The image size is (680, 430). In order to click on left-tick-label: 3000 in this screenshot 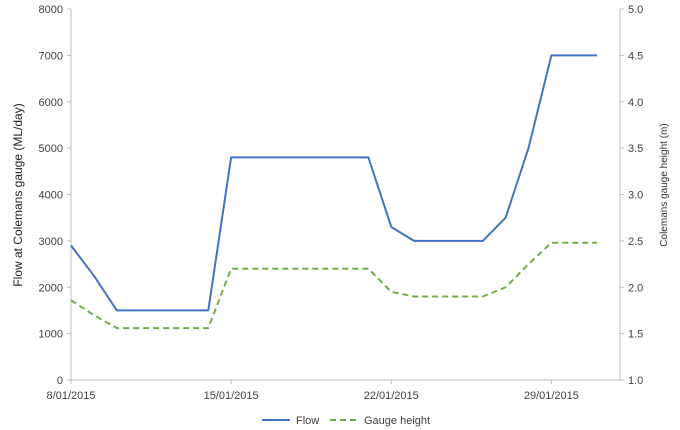, I will do `click(51, 242)`.